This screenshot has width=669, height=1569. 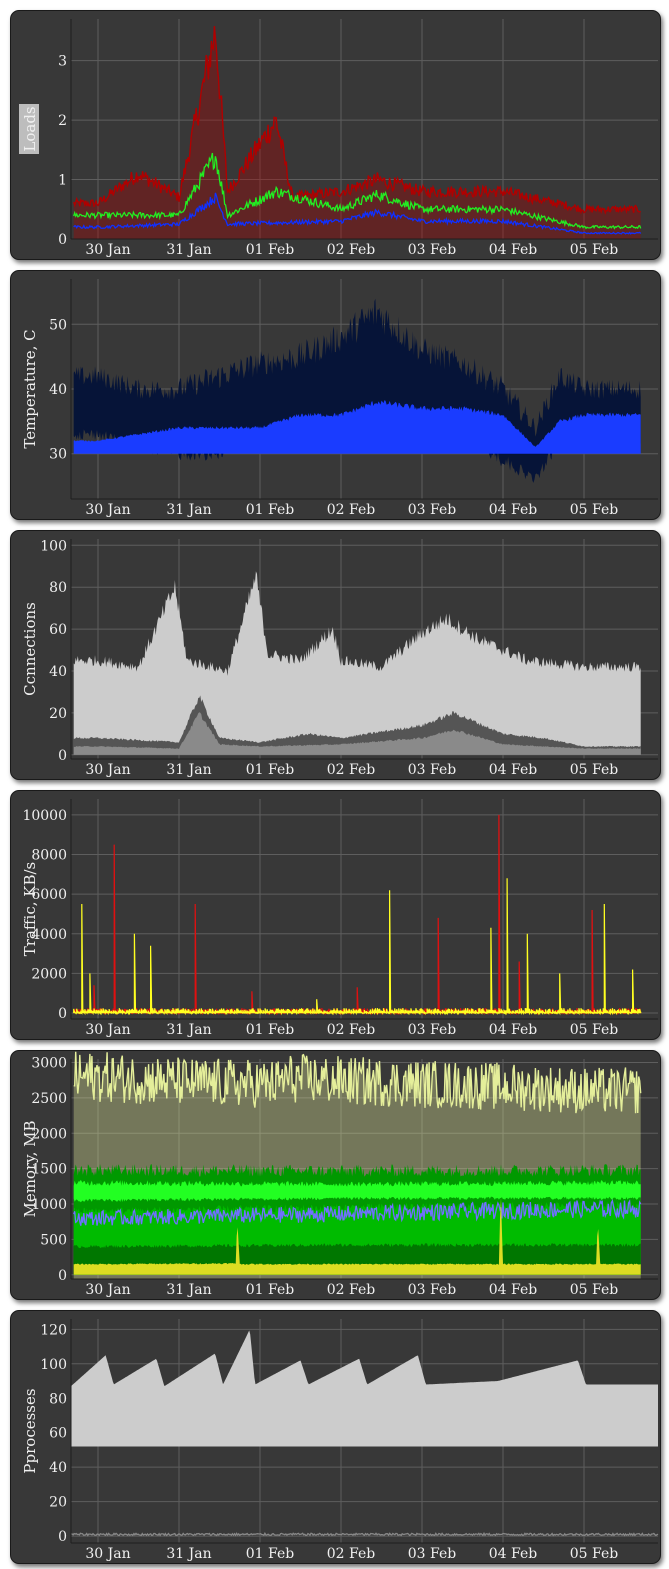 What do you see at coordinates (58, 455) in the screenshot?
I see `y-tick-label: 30` at bounding box center [58, 455].